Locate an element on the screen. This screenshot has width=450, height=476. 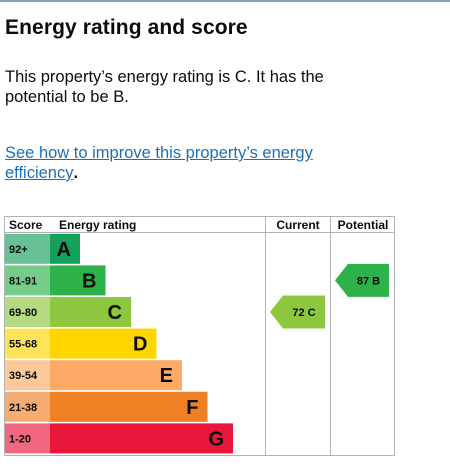
score-label-c: 69-80 is located at coordinates (23, 313).